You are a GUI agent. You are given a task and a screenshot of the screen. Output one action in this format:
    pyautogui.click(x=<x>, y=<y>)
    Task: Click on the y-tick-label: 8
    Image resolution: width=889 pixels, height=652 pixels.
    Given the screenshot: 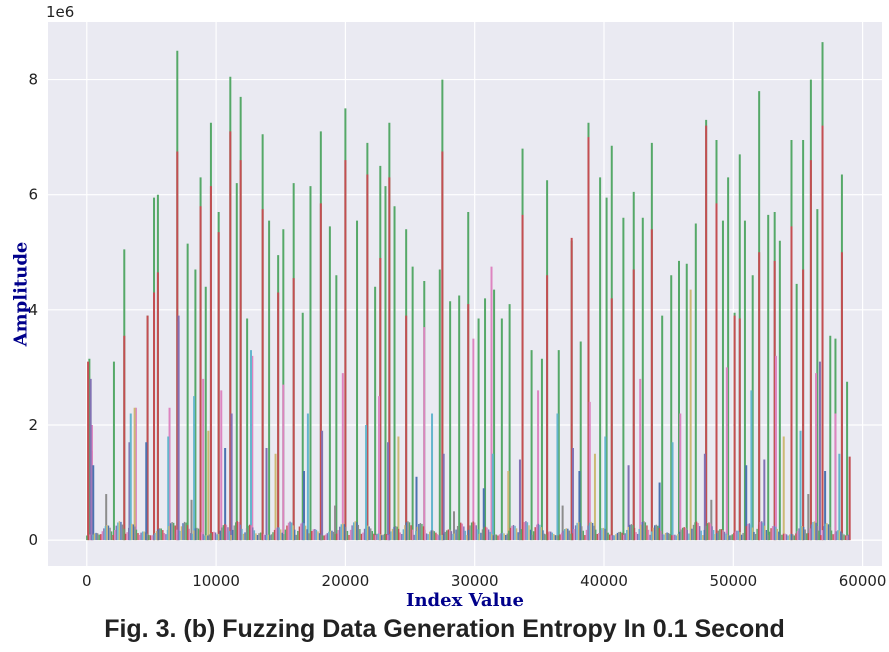 What is the action you would take?
    pyautogui.click(x=33, y=80)
    